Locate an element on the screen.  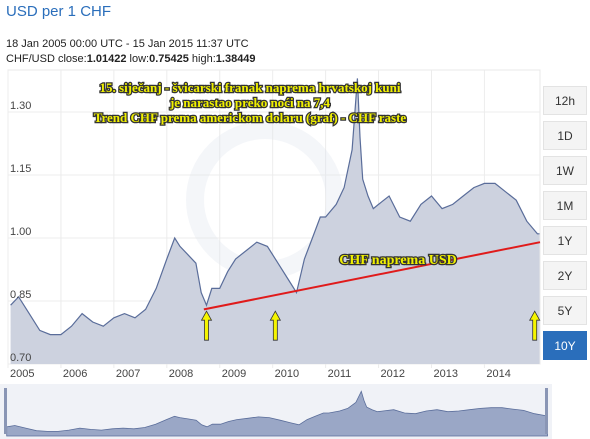
x-tick-label: 2006 is located at coordinates (75, 374).